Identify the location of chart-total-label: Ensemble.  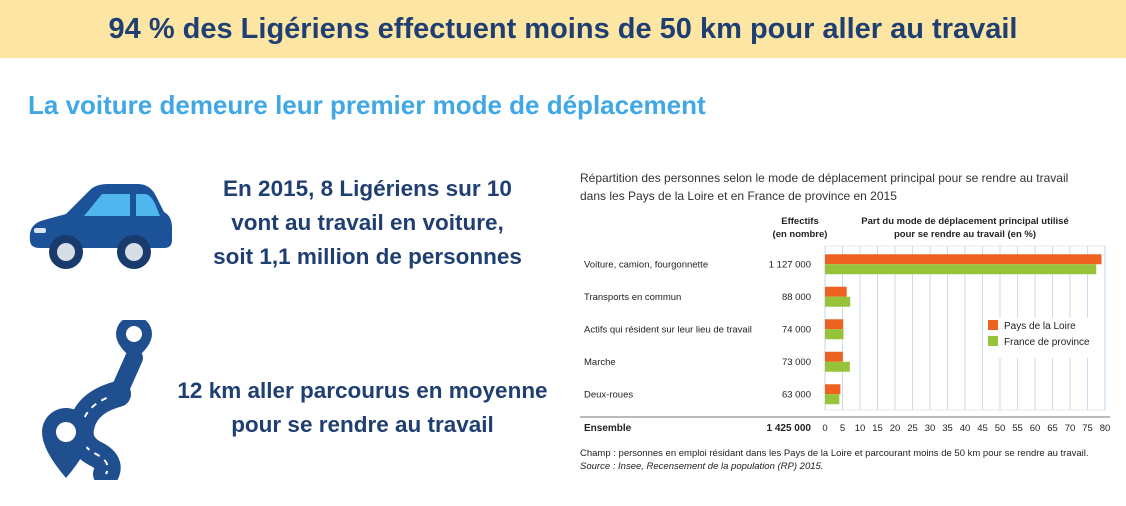
(608, 428).